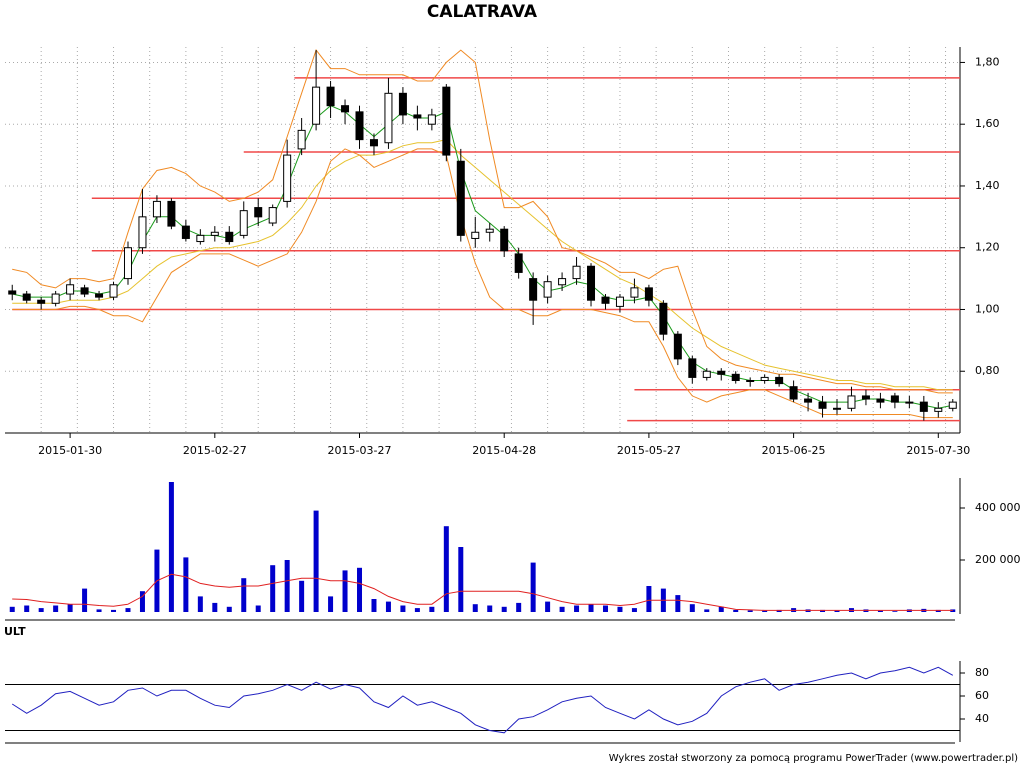 The image size is (1024, 768). I want to click on x-tick-label: 2015-06-25, so click(794, 450).